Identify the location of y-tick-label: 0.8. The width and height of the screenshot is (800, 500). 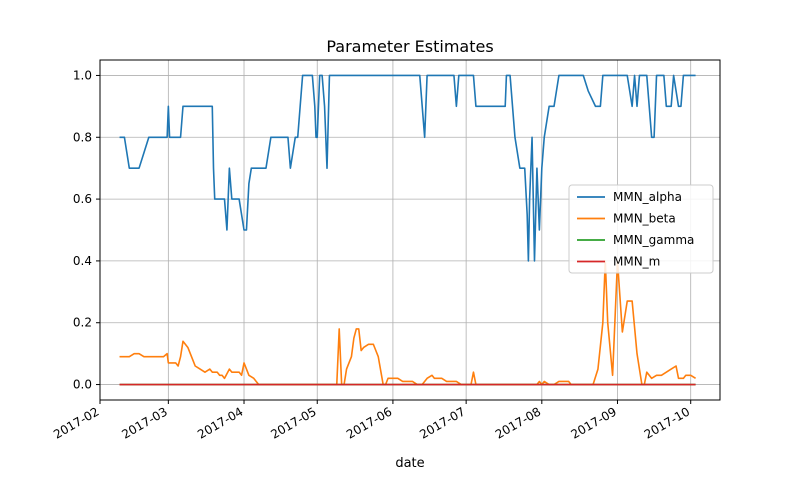
(82, 137).